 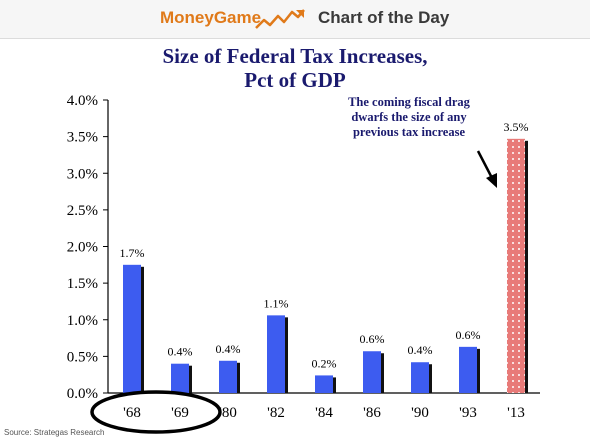 What do you see at coordinates (420, 413) in the screenshot?
I see `category-label: '90` at bounding box center [420, 413].